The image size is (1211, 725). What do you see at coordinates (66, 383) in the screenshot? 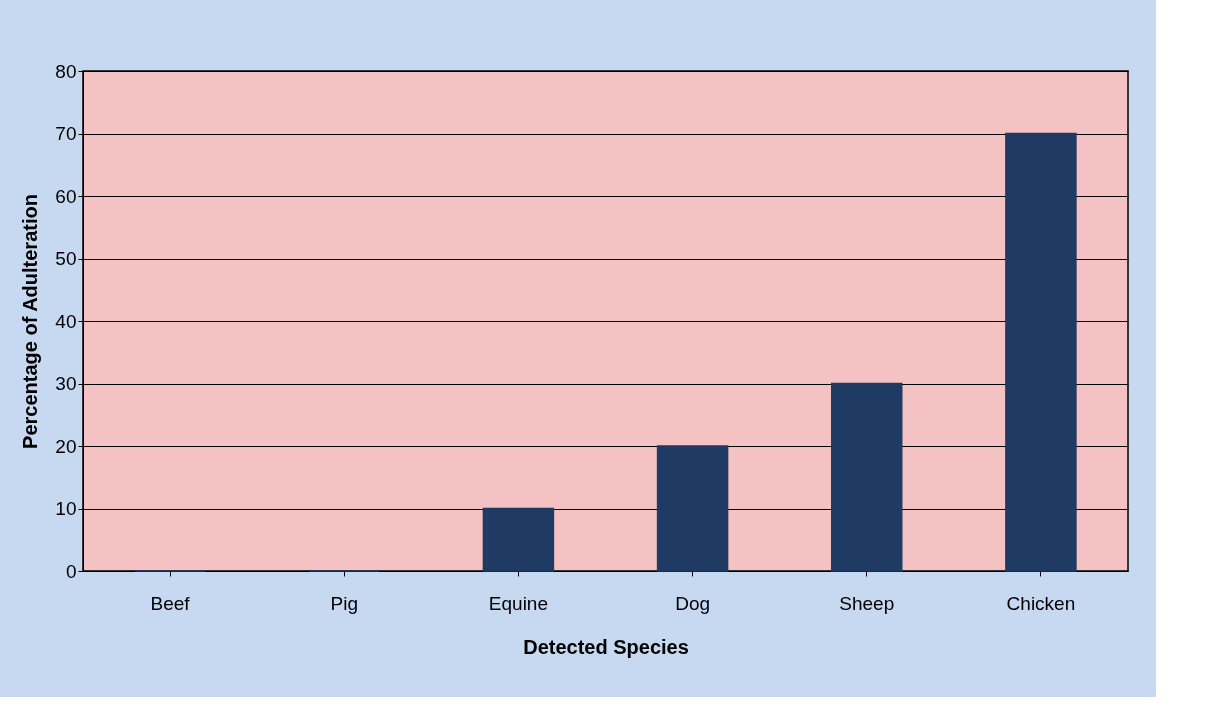
I see `y-tick-label: 30` at bounding box center [66, 383].